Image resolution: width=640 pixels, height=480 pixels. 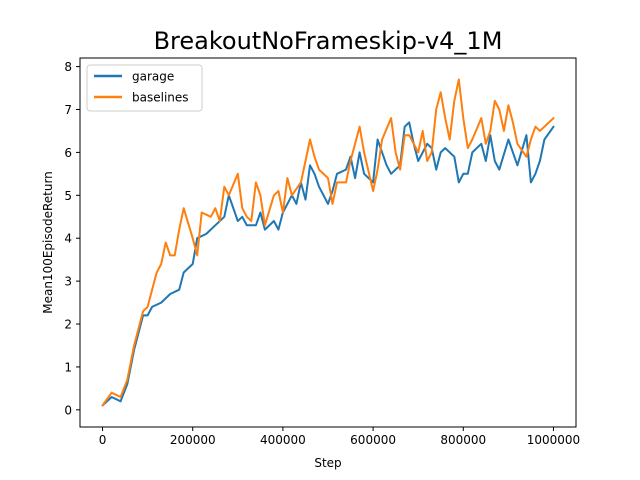 What do you see at coordinates (553, 440) in the screenshot?
I see `x-tick-label: 1000000` at bounding box center [553, 440].